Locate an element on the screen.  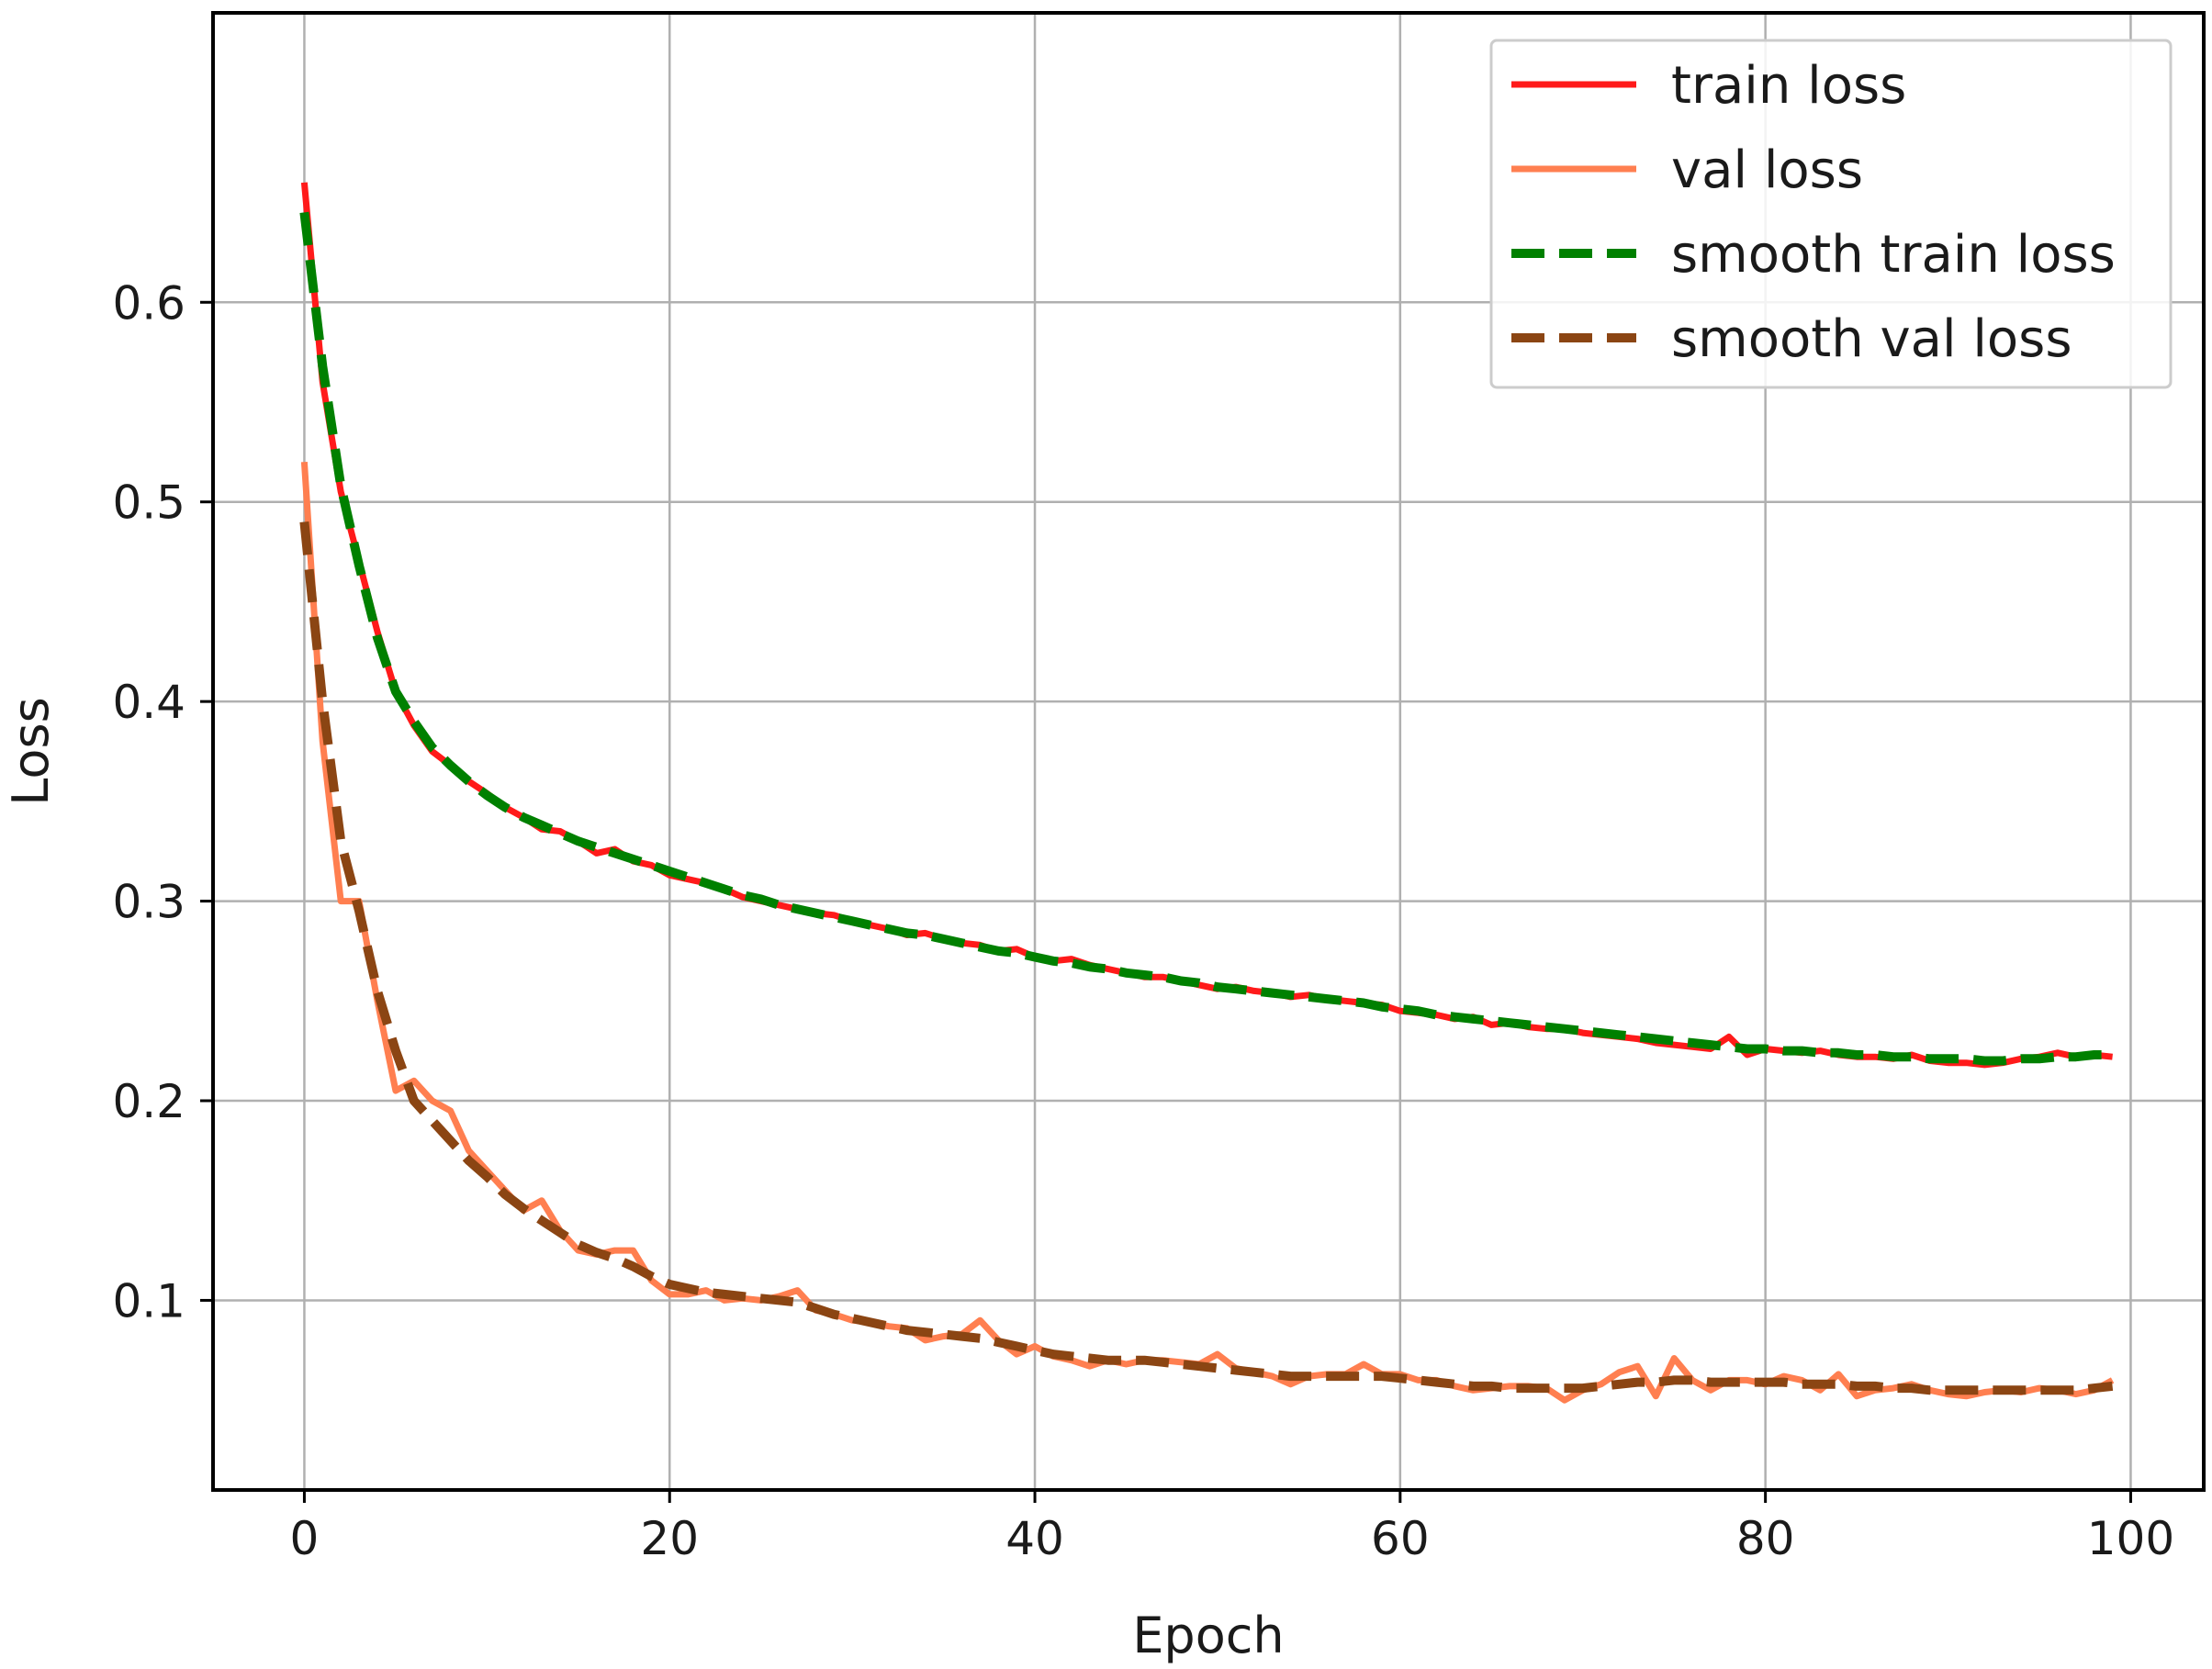
y-tick-label: 0.4 is located at coordinates (148, 702).